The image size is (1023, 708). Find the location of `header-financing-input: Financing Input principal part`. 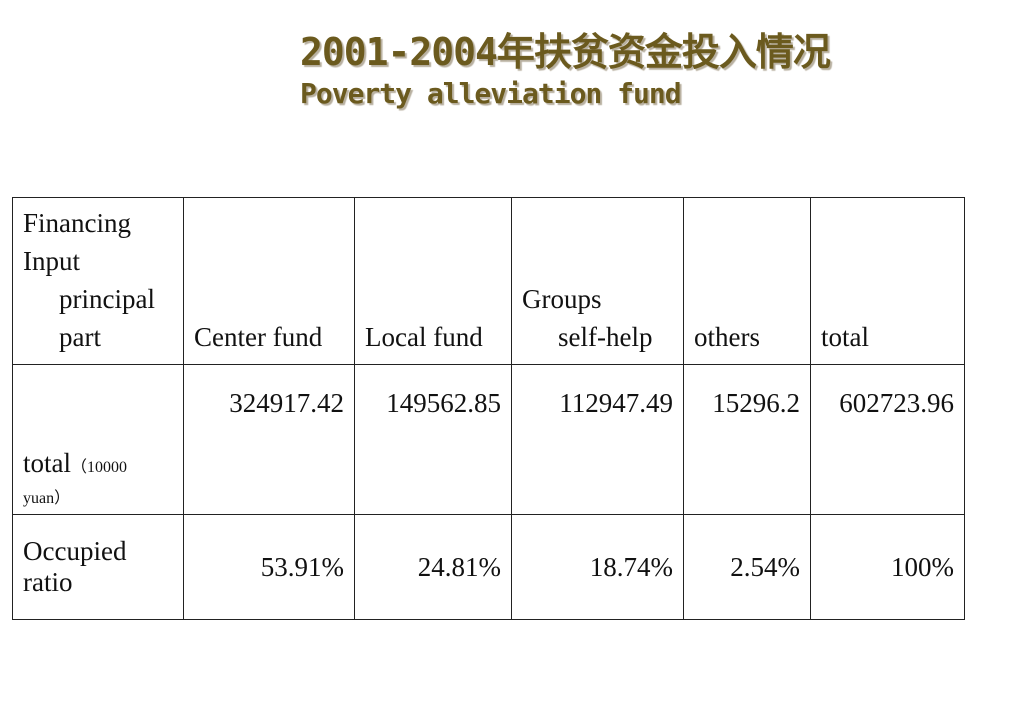

header-financing-input: Financing Input principal part is located at coordinates (98, 281).